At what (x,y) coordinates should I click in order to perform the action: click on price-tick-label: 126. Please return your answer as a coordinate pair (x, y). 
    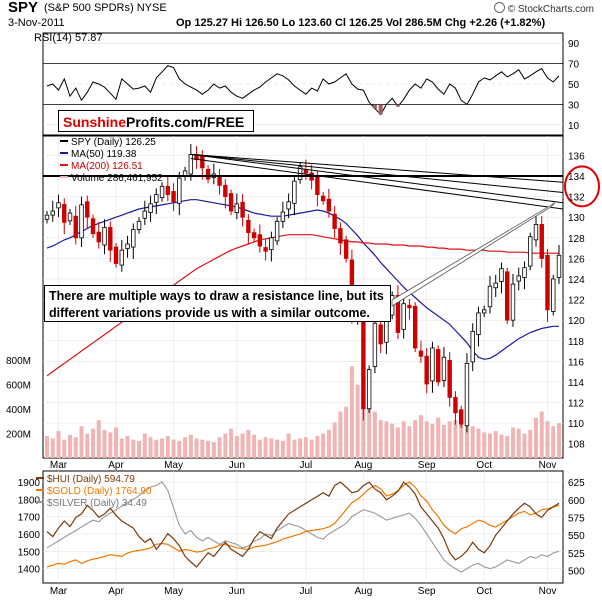
    Looking at the image, I should click on (576, 259).